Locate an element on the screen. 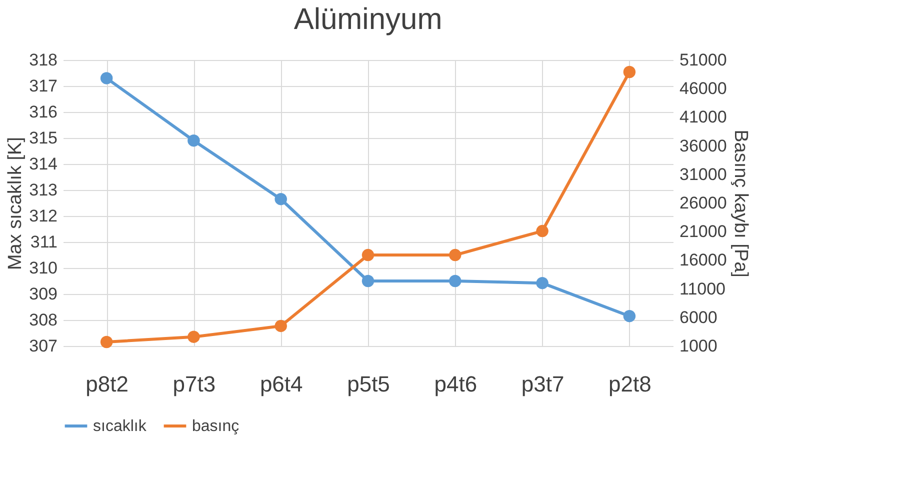 This screenshot has width=898, height=477. x-tick-label: p6t4 is located at coordinates (281, 384).